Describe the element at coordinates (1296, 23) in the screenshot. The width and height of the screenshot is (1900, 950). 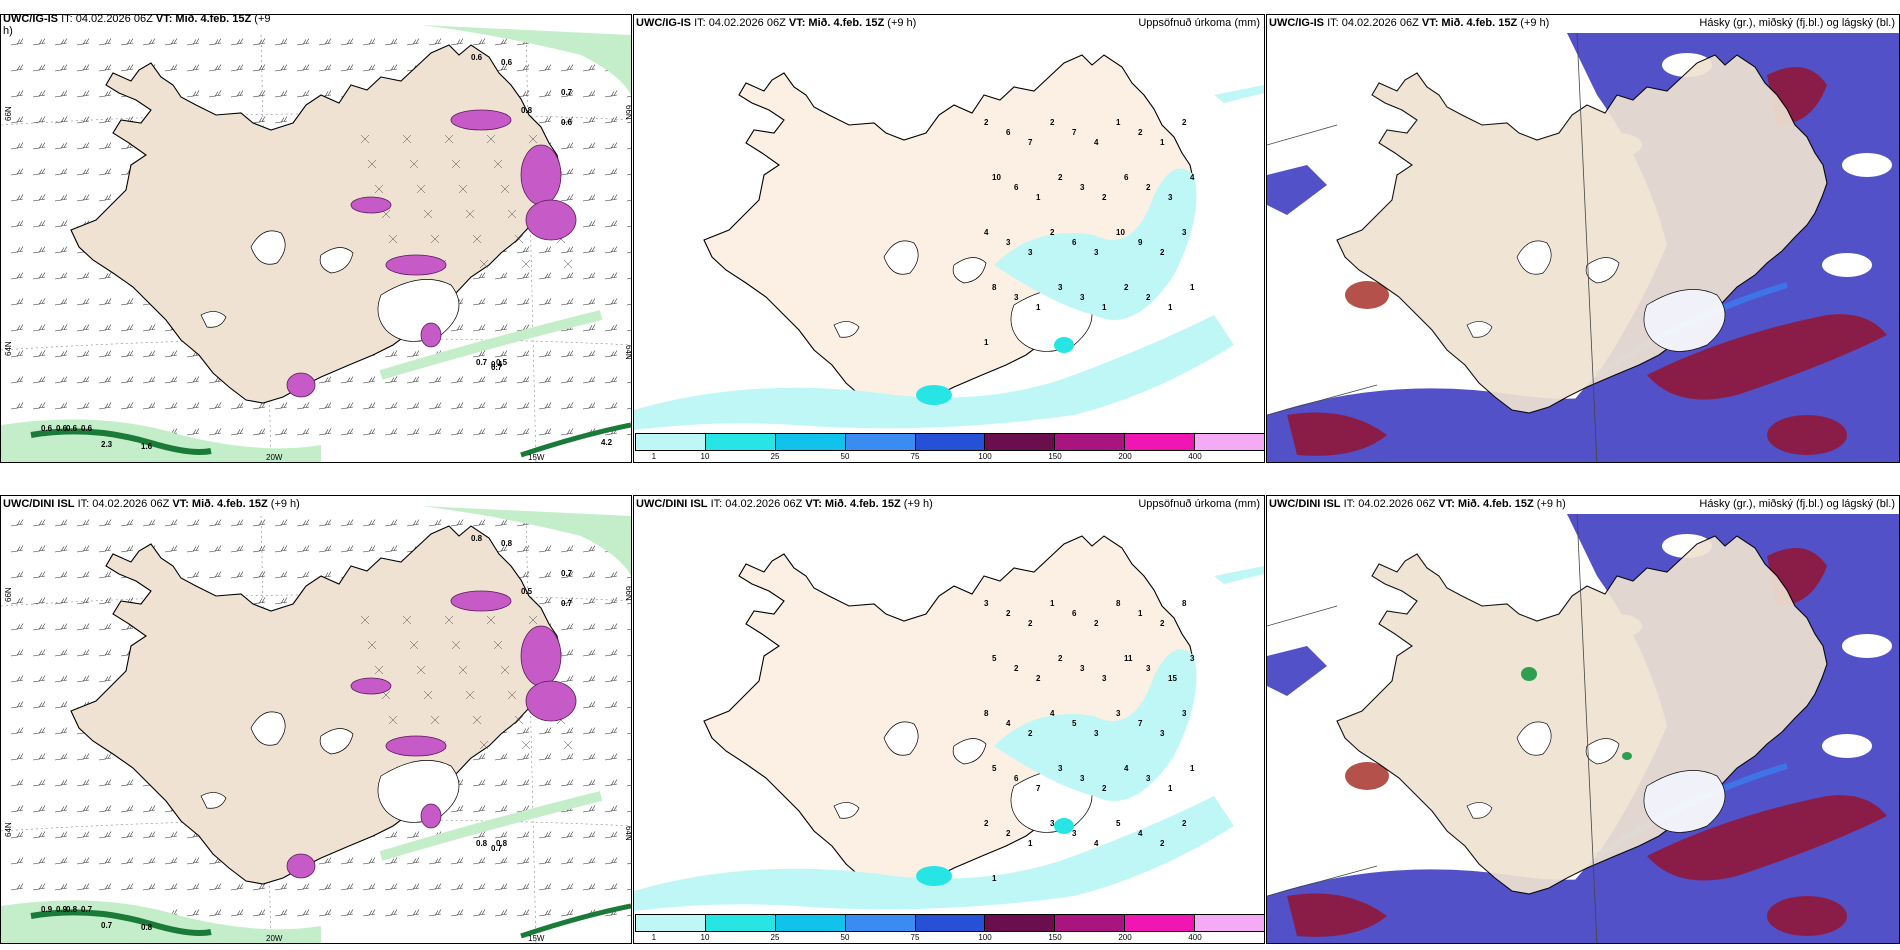
I see `model-name: UWC/IG-IS` at that location.